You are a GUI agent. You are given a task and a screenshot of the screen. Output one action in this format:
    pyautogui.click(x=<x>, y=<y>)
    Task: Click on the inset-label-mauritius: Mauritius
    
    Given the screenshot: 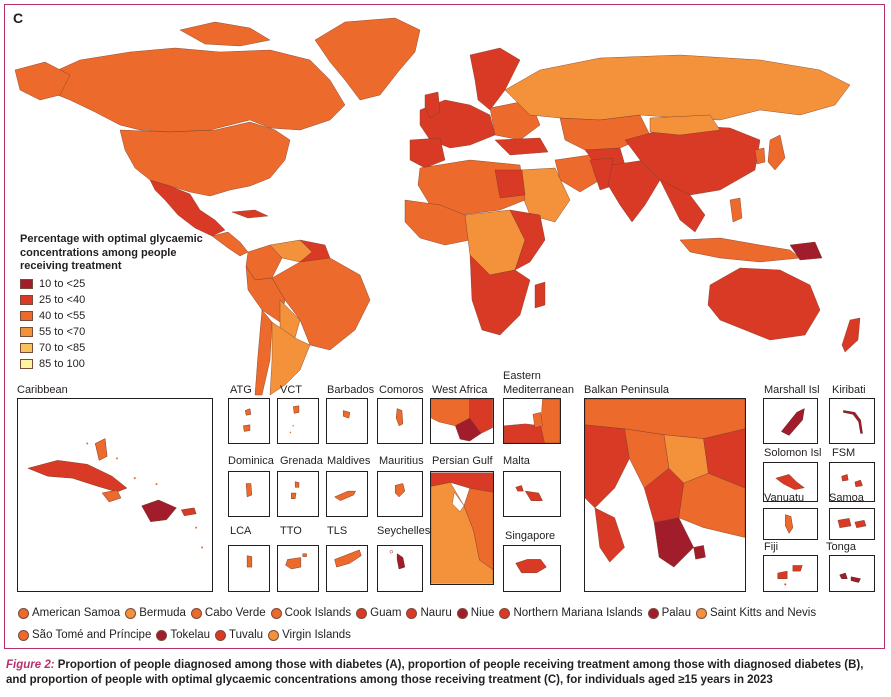 What is the action you would take?
    pyautogui.click(x=401, y=461)
    